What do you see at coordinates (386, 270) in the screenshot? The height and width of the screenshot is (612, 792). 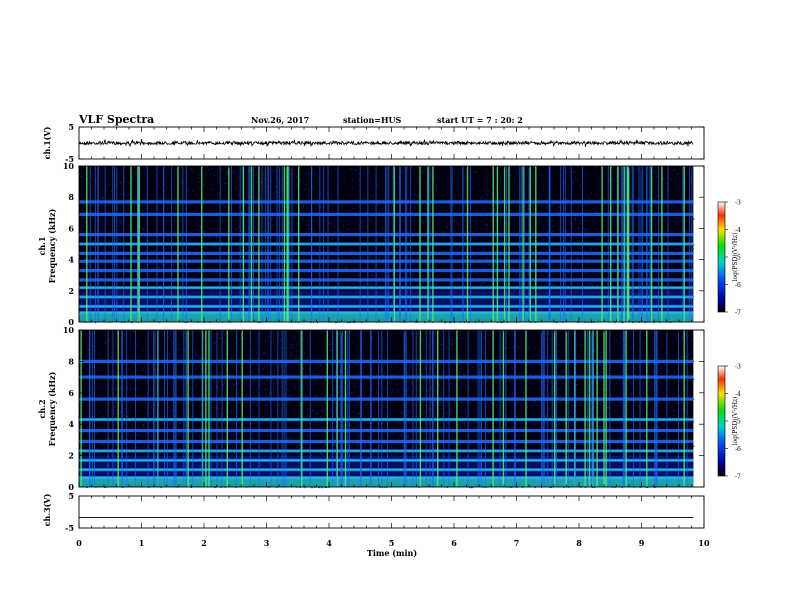 I see `band-line` at bounding box center [386, 270].